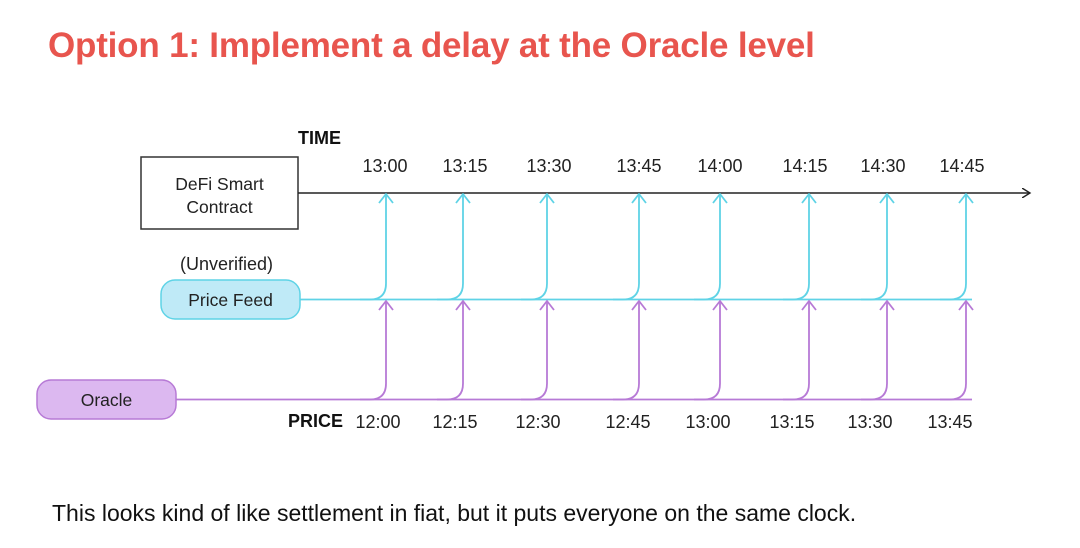 Image resolution: width=1080 pixels, height=548 pixels. Describe the element at coordinates (949, 422) in the screenshot. I see `price-tick-label: 13:45` at that location.